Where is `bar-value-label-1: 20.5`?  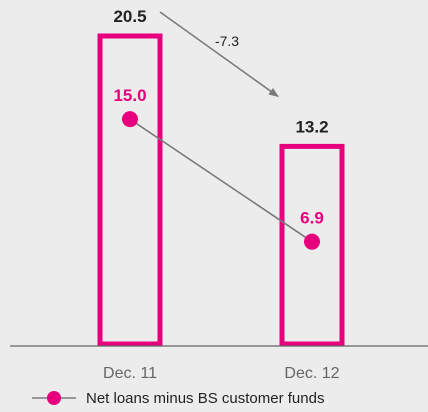 bar-value-label-1: 20.5 is located at coordinates (129, 16).